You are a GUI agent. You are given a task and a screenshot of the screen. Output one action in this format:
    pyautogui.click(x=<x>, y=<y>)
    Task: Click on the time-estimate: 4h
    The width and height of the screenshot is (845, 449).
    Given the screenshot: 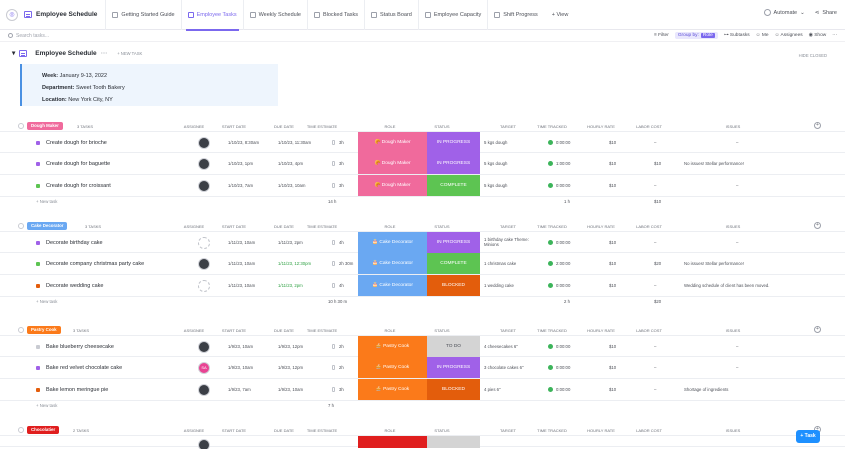 What is the action you would take?
    pyautogui.click(x=341, y=285)
    